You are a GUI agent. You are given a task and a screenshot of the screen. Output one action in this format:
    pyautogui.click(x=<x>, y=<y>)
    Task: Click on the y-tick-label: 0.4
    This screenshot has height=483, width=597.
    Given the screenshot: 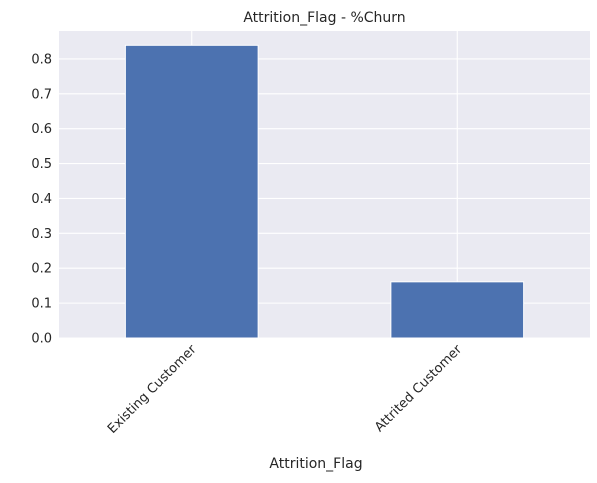 What is the action you would take?
    pyautogui.click(x=41, y=199)
    